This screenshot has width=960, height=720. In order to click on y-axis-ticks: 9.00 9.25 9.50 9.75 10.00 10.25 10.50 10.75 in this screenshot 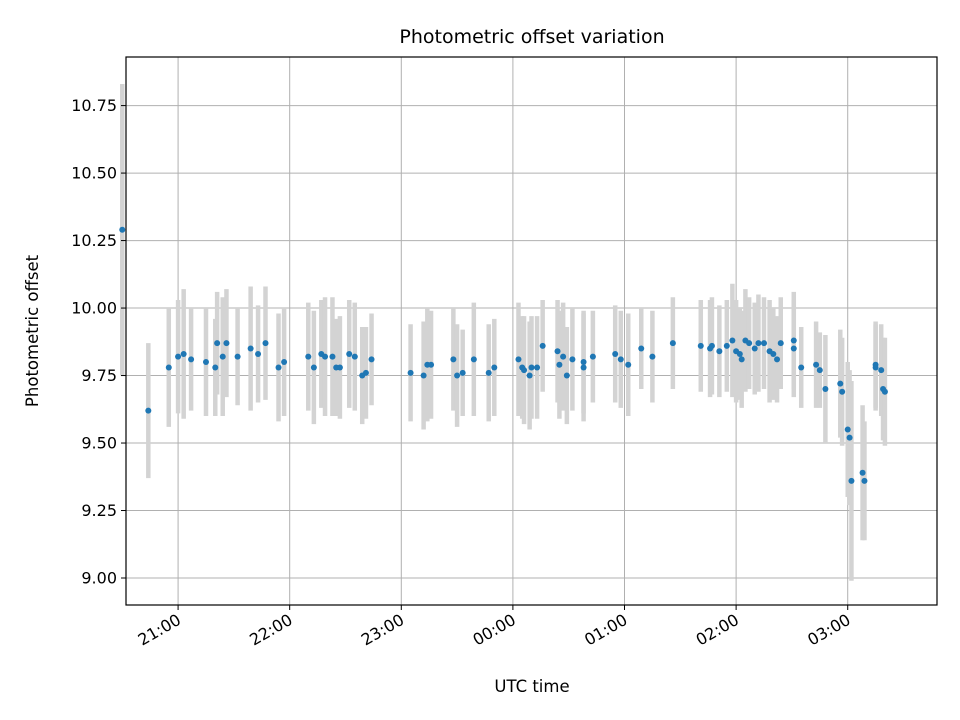, I will do `click(98, 342)`.